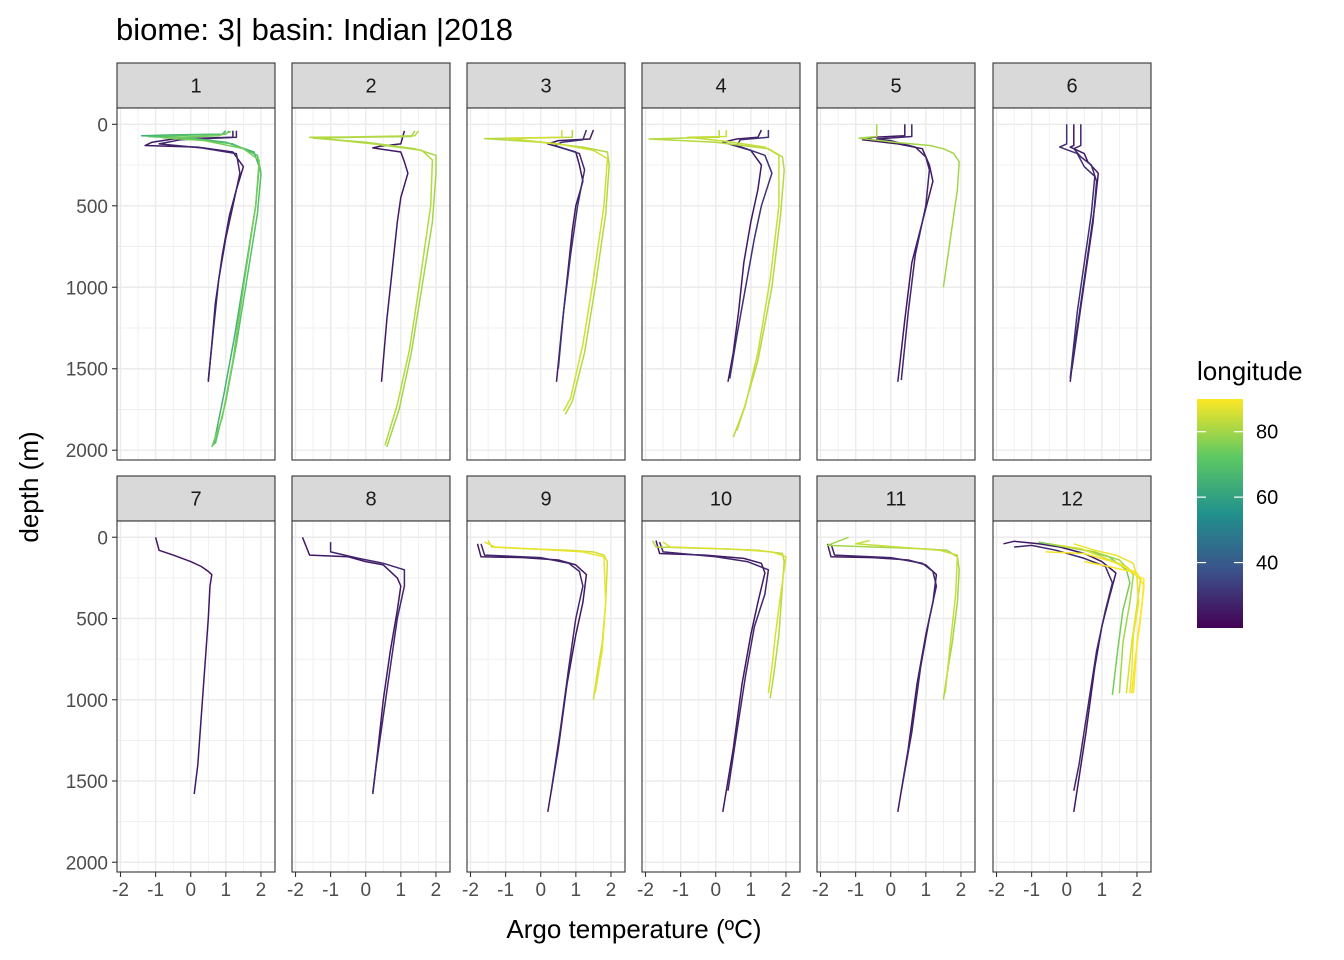  What do you see at coordinates (1267, 498) in the screenshot?
I see `legend-tick-label: 60` at bounding box center [1267, 498].